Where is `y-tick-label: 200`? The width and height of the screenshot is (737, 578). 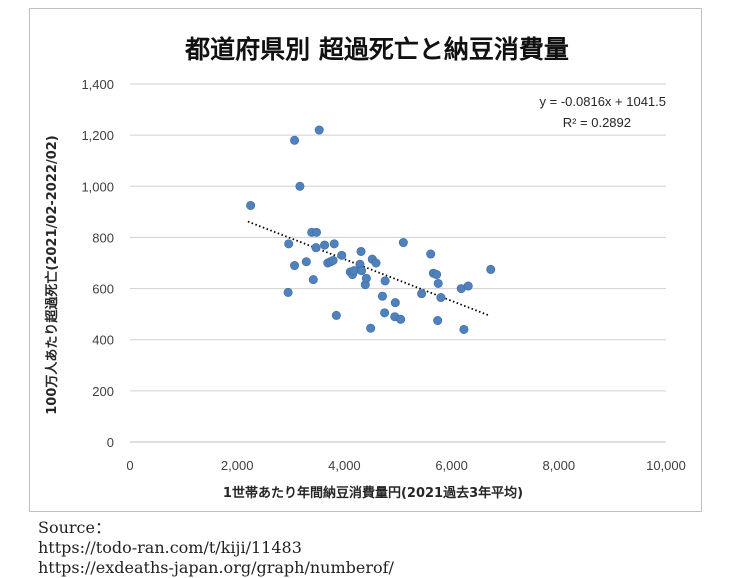 y-tick-label: 200 is located at coordinates (103, 391).